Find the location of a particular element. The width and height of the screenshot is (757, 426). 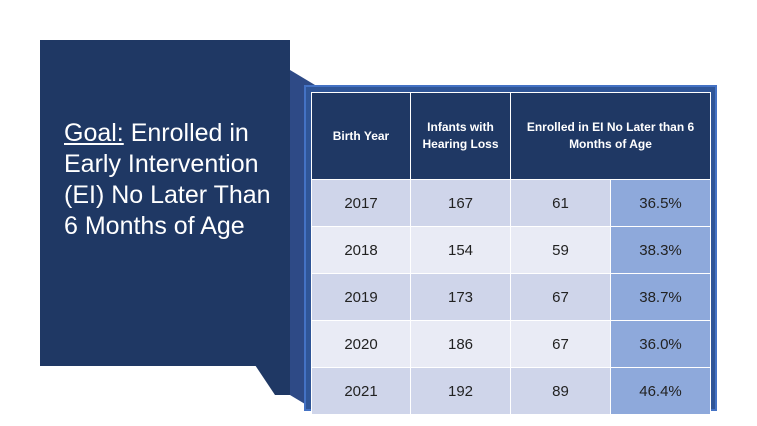

table-row: 2018 154 59 38.3% is located at coordinates (511, 250).